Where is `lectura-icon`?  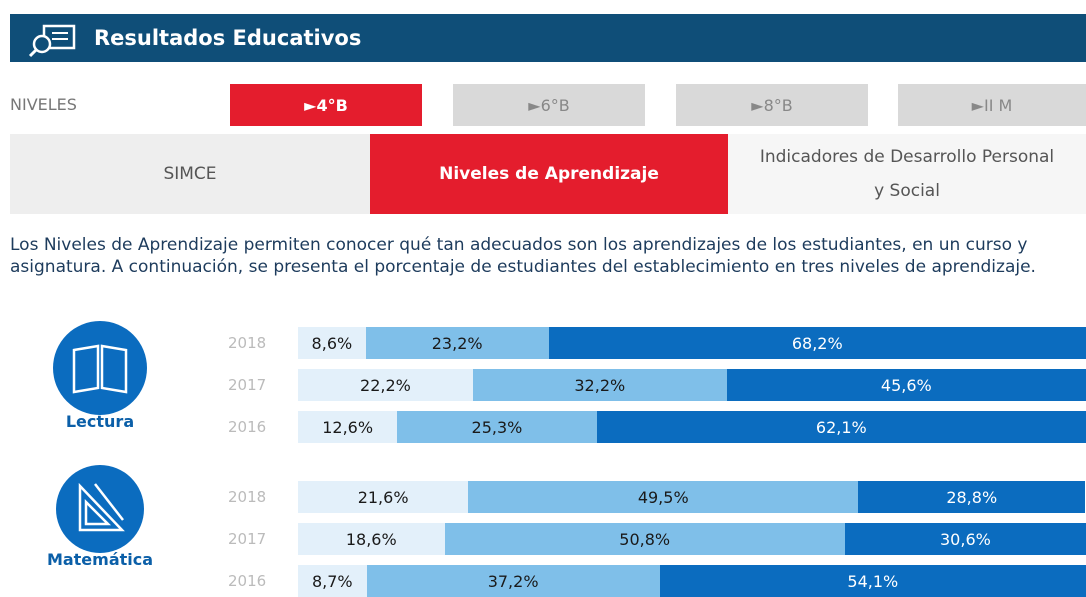
lectura-icon is located at coordinates (100, 368).